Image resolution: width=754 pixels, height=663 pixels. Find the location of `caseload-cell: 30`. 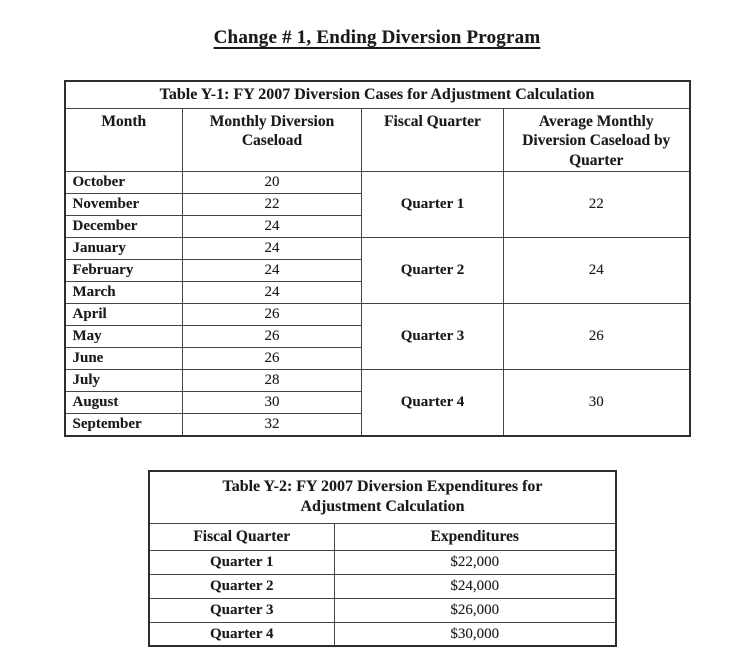

caseload-cell: 30 is located at coordinates (272, 403).